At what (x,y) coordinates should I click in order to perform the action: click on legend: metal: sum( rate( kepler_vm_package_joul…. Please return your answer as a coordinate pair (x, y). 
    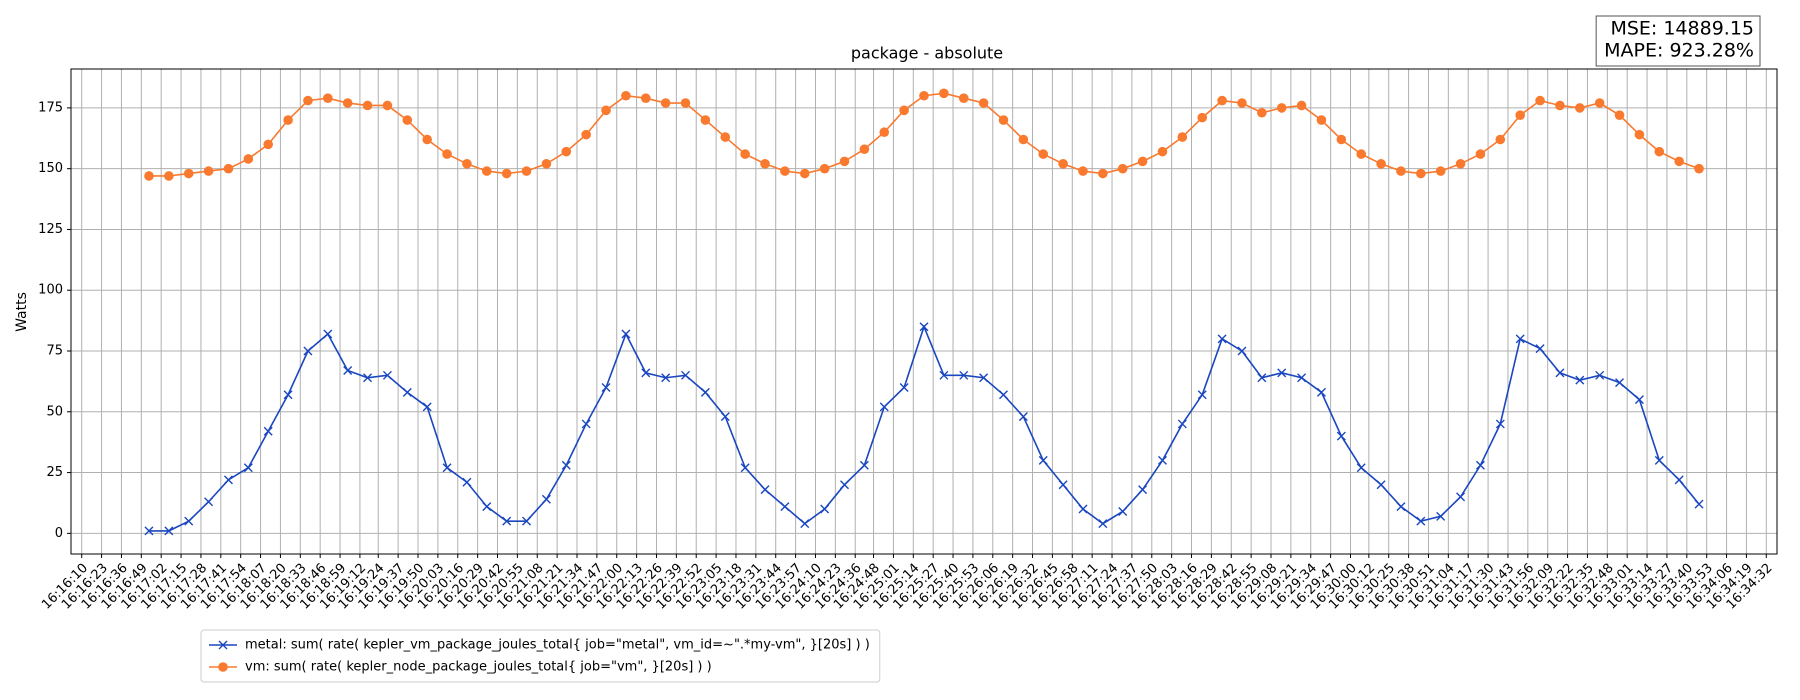
    Looking at the image, I should click on (540, 656).